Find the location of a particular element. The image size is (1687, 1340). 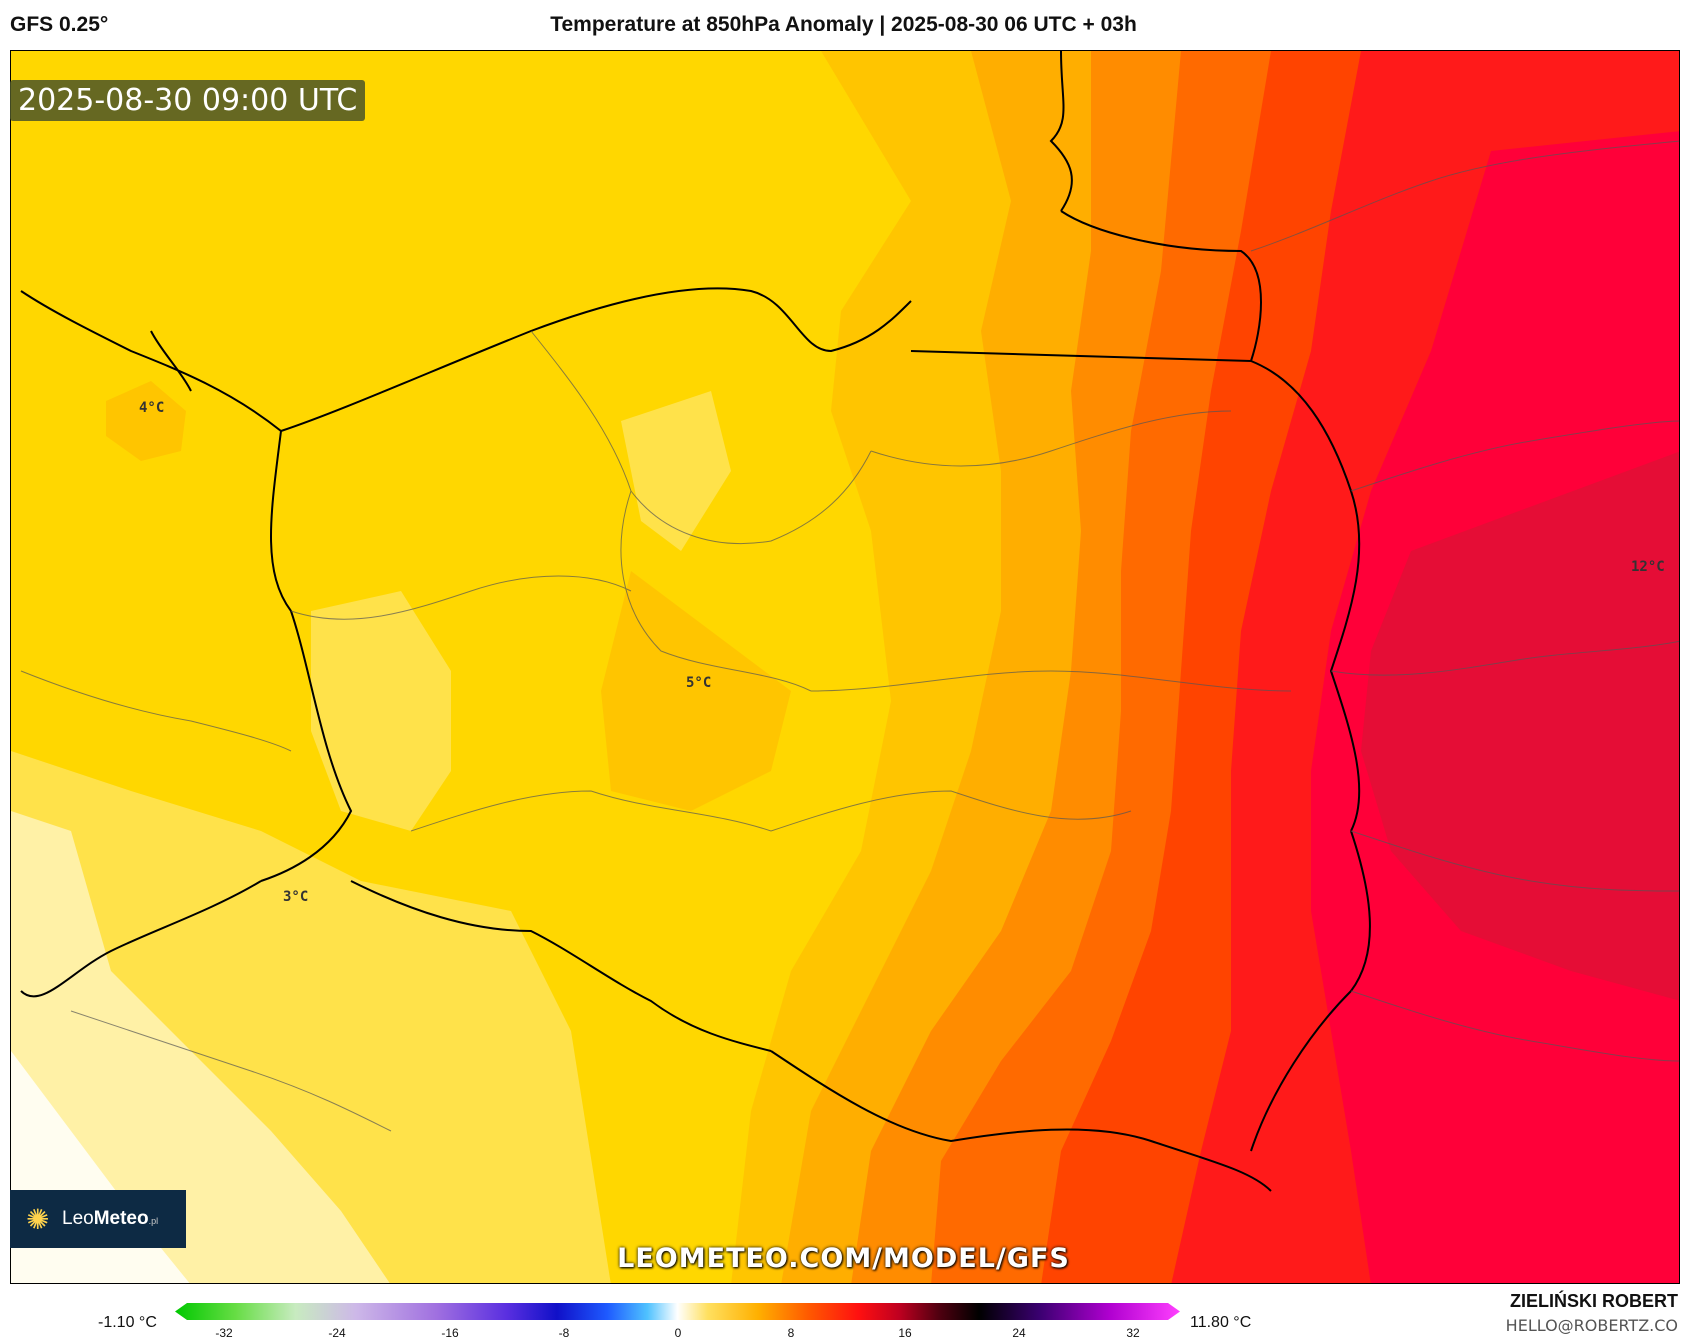

legend-tick: -32 is located at coordinates (224, 1333).